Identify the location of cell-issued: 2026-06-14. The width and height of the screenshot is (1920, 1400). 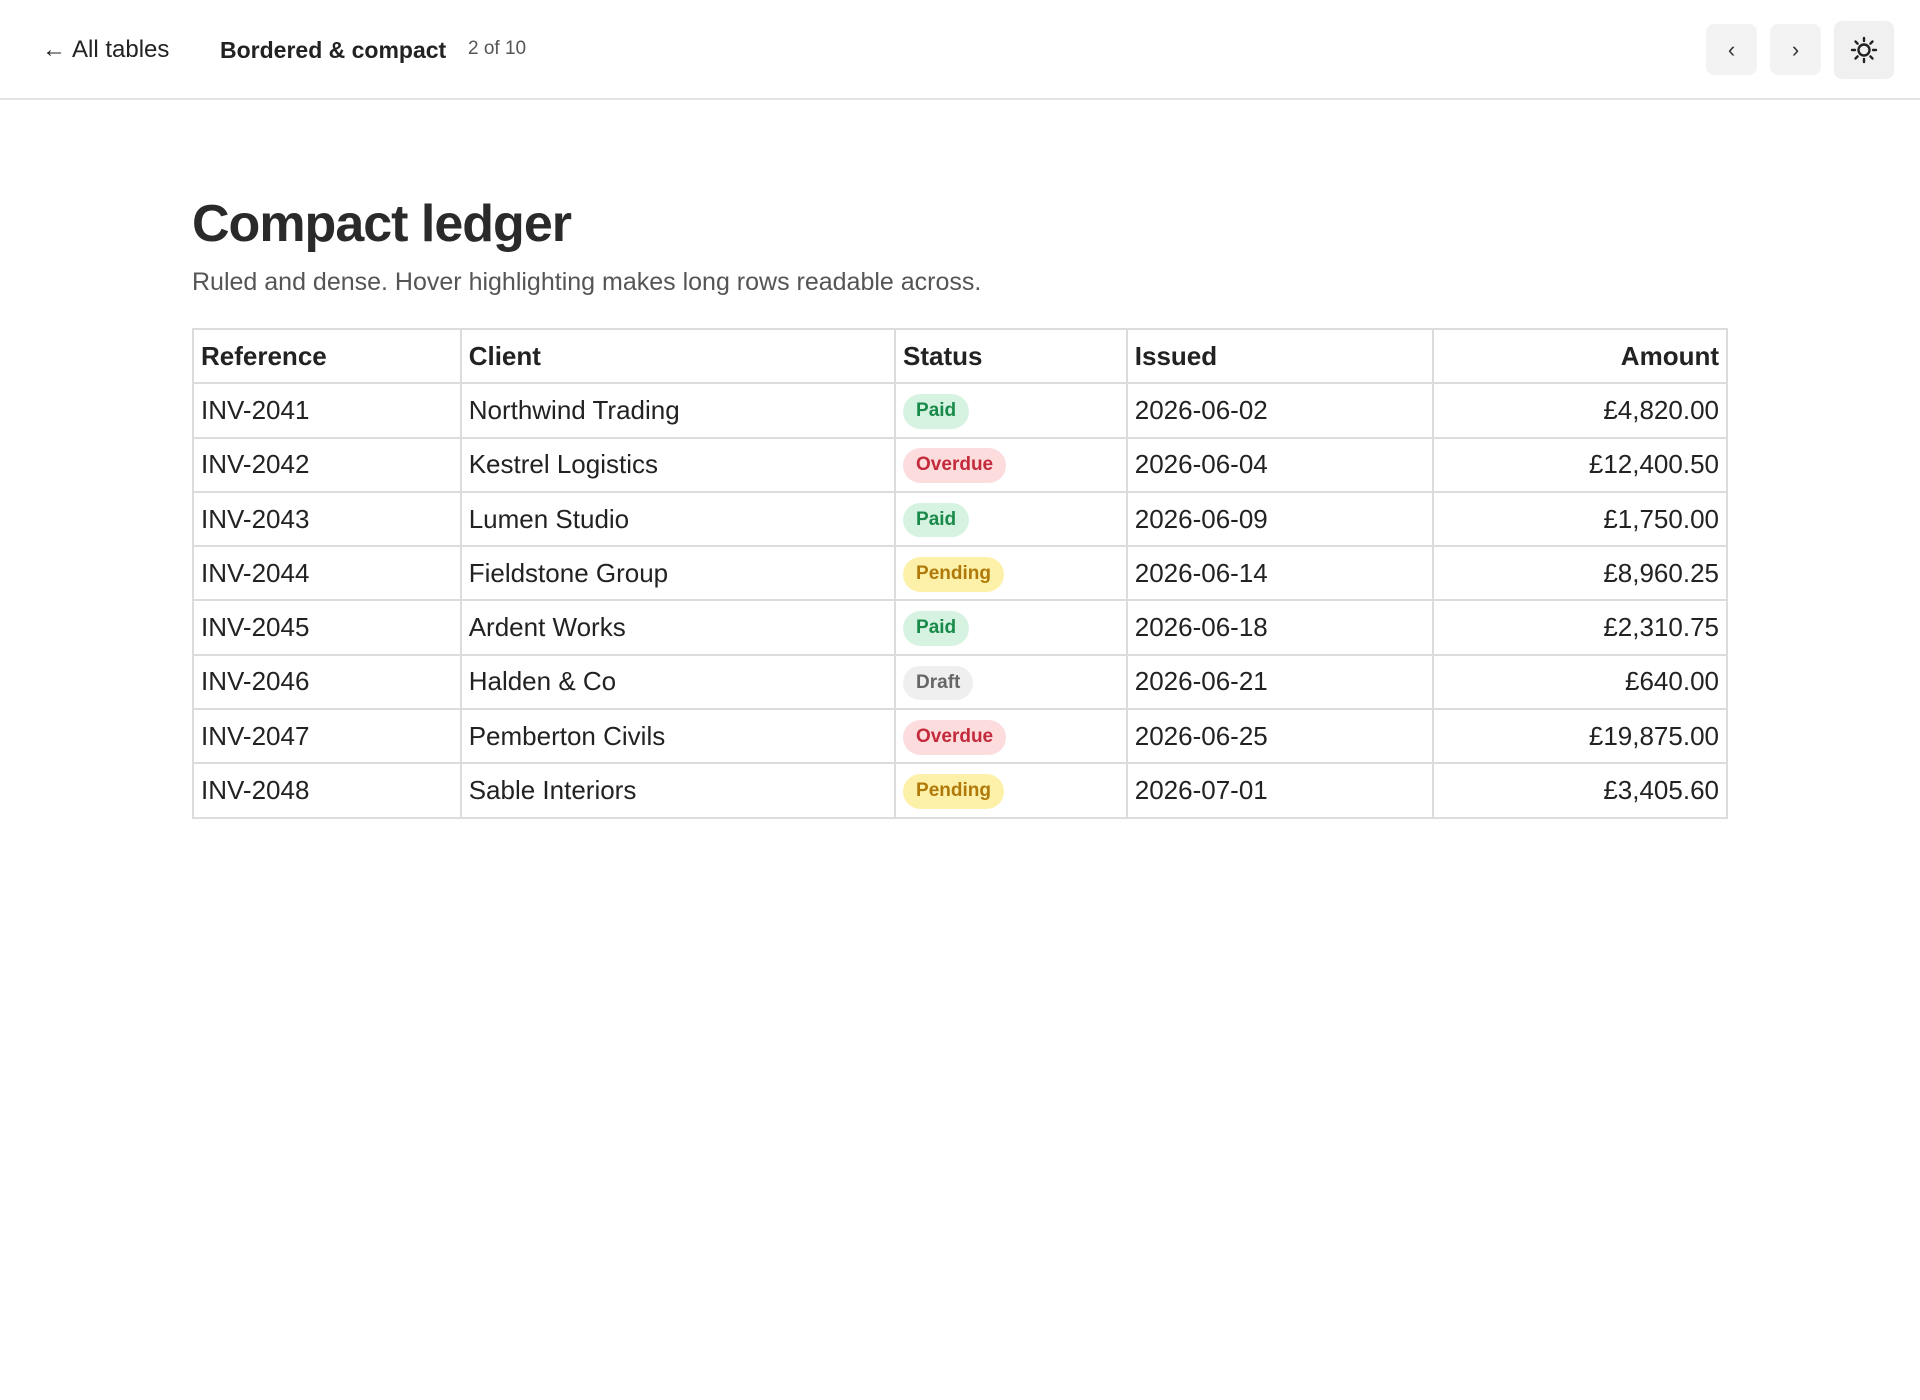
(1280, 573).